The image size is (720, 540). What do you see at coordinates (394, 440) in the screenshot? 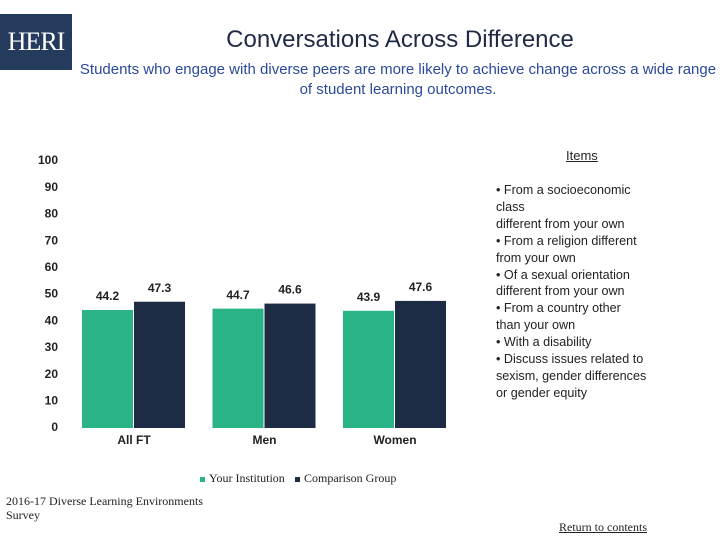
I see `x-tick-label: Women` at bounding box center [394, 440].